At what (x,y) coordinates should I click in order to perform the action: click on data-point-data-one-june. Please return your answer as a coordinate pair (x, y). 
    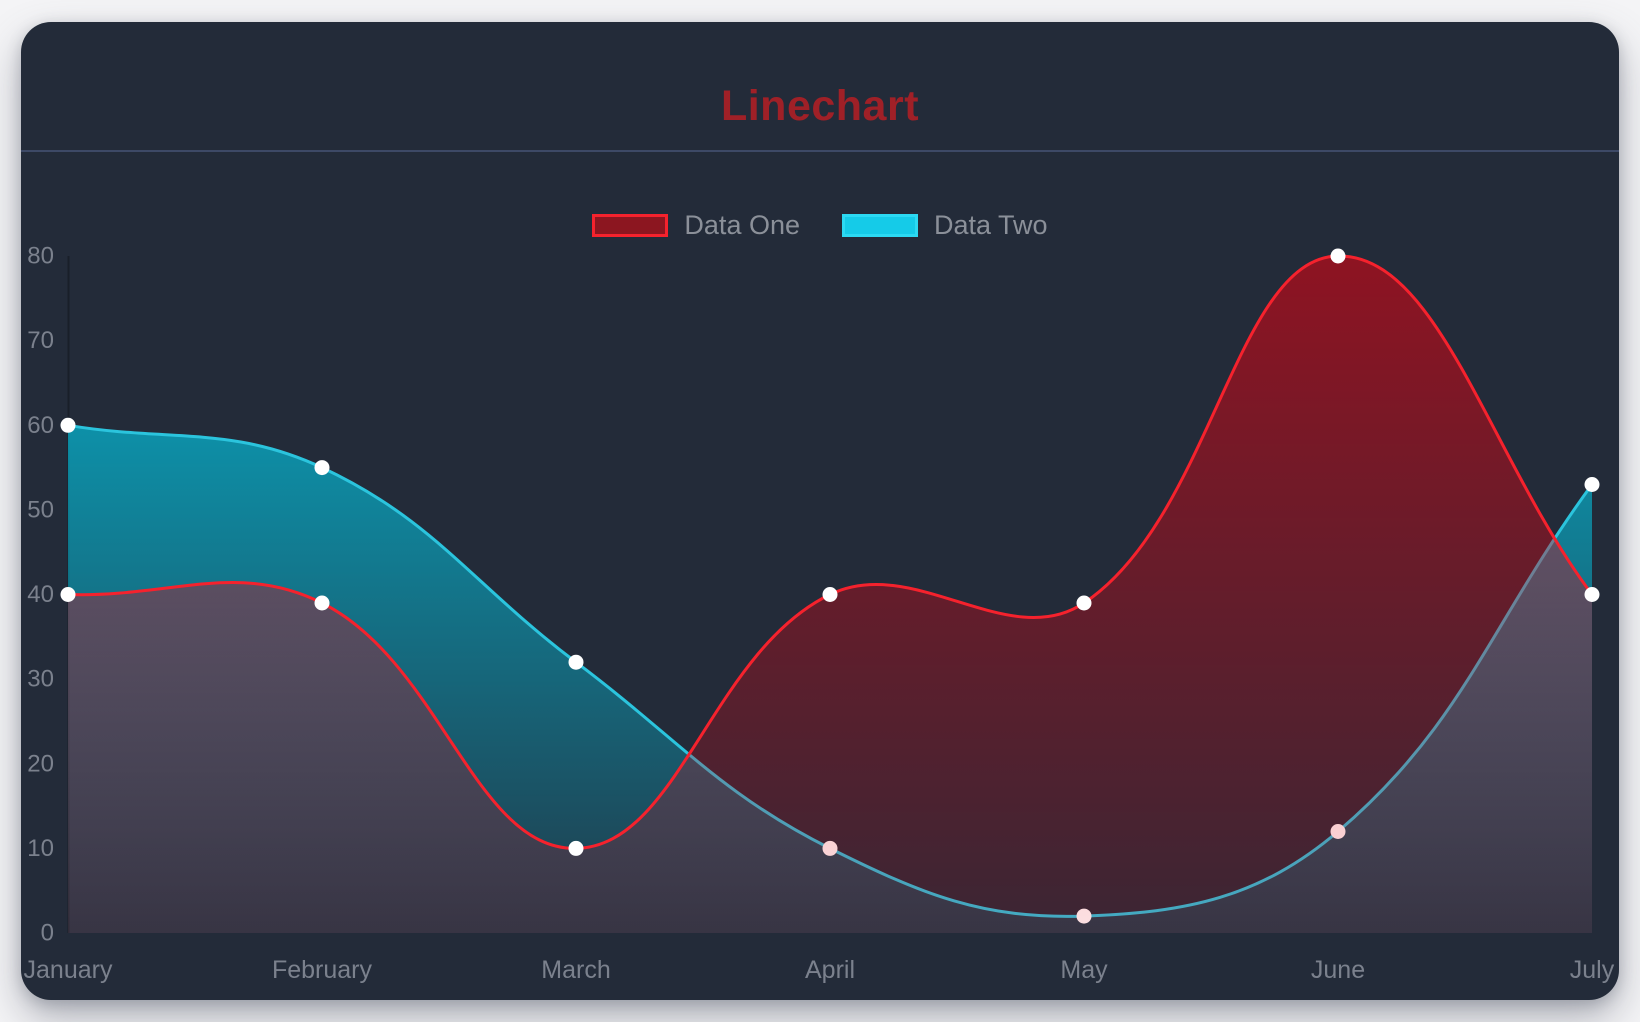
    Looking at the image, I should click on (1338, 256).